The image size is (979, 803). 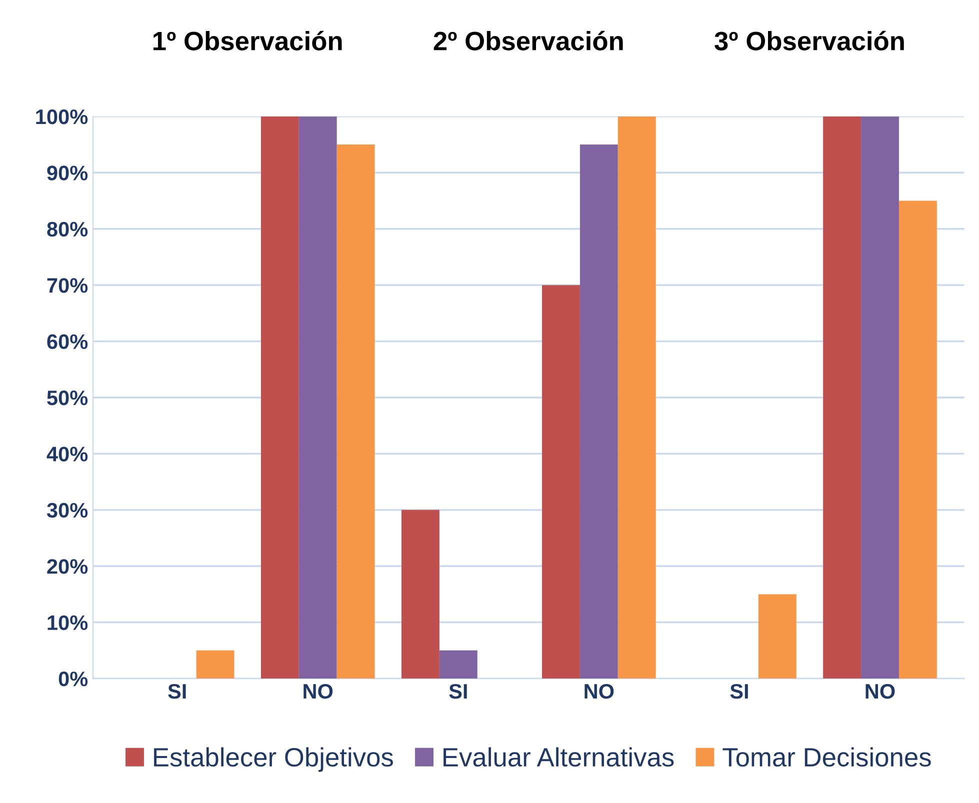 I want to click on y-tick-label: 90%, so click(x=67, y=173).